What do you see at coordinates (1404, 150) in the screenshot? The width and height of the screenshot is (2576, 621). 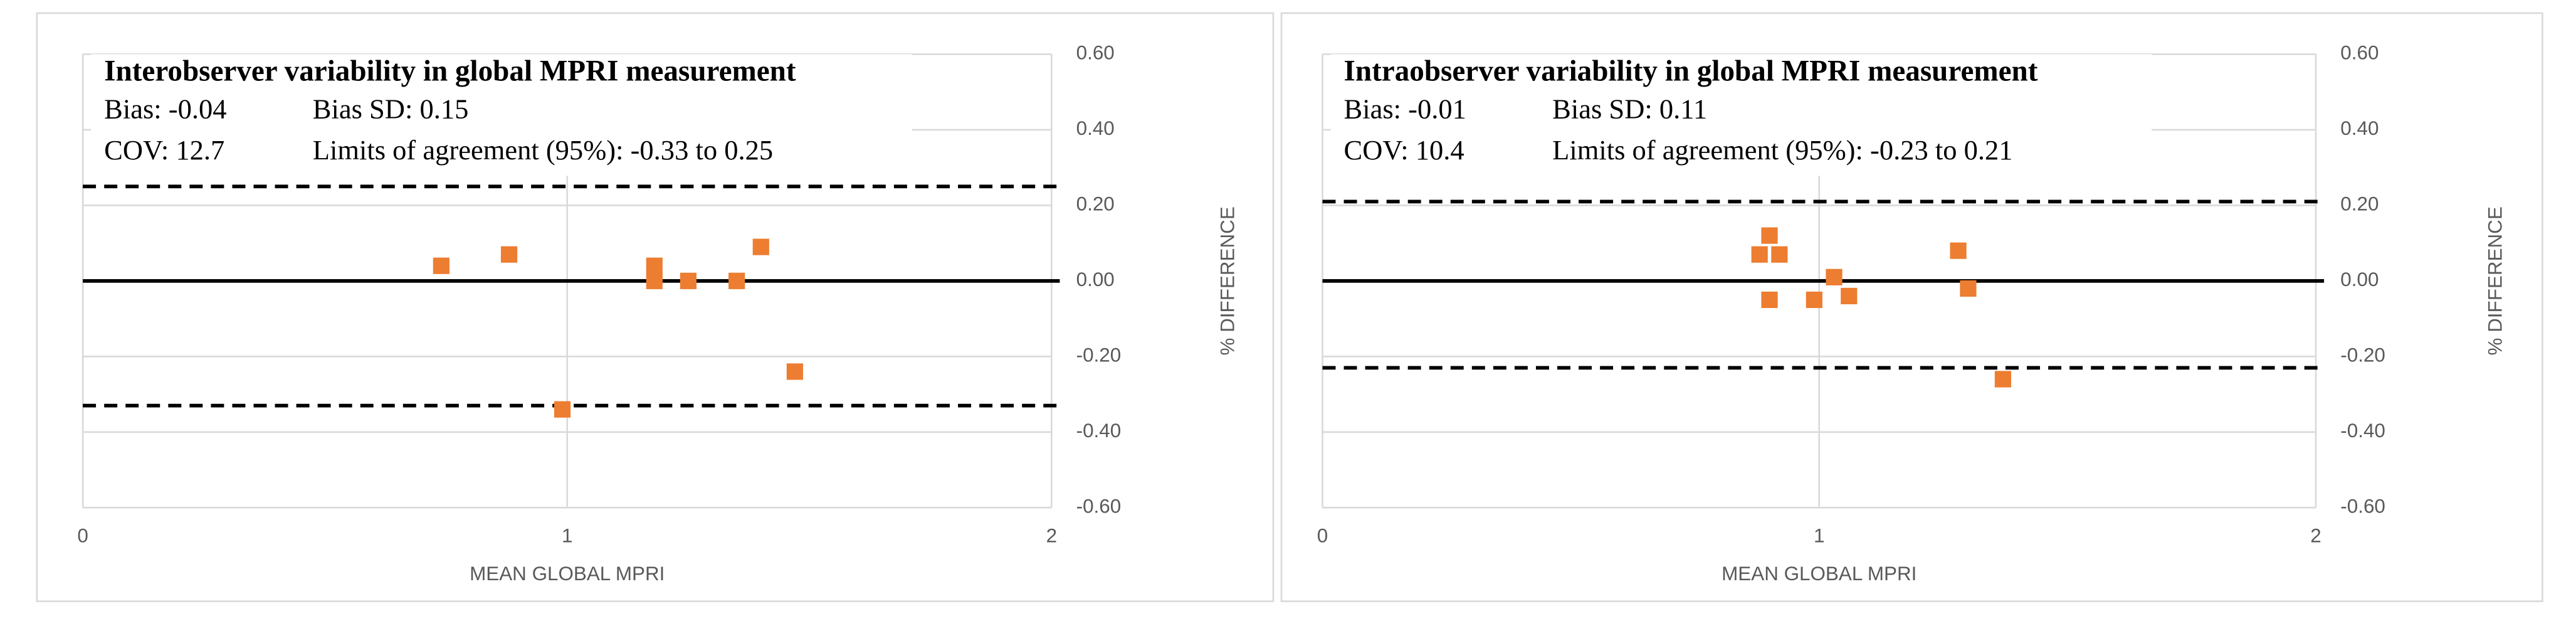 I see `annotation: COV: 10.4` at bounding box center [1404, 150].